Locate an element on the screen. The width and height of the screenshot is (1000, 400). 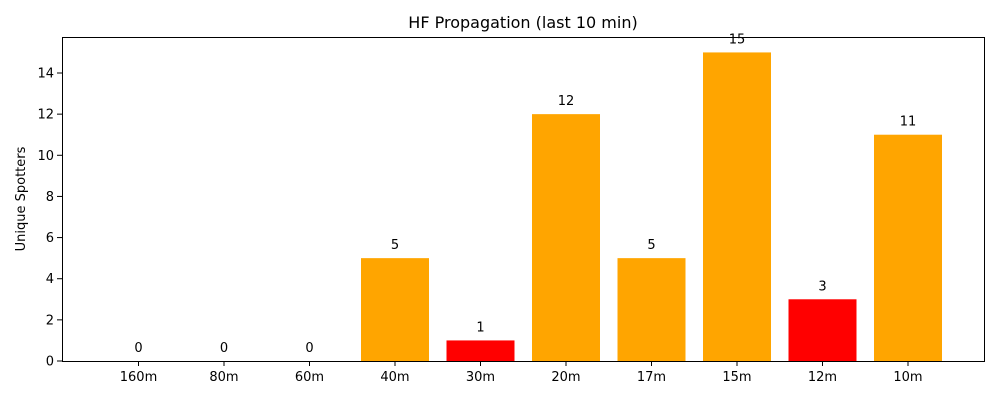
data-label-10m: 11 is located at coordinates (908, 122).